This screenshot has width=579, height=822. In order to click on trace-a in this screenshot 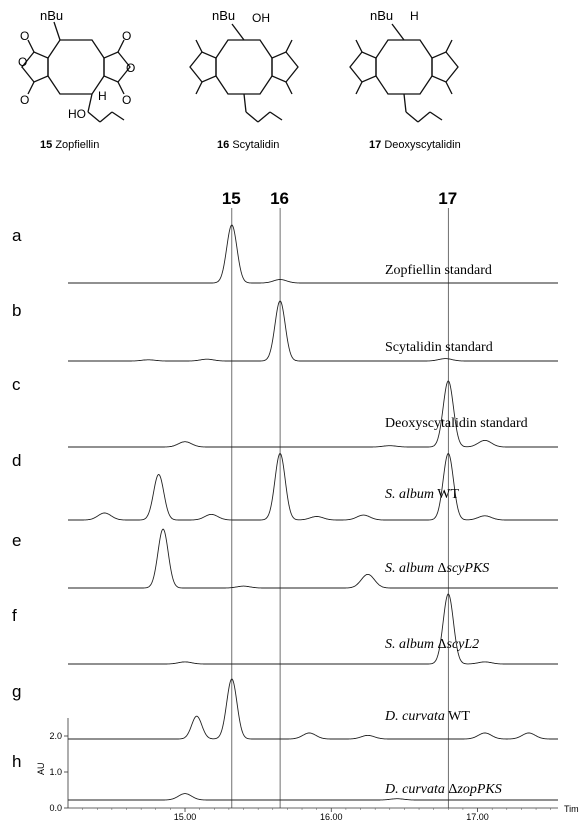, I will do `click(313, 254)`.